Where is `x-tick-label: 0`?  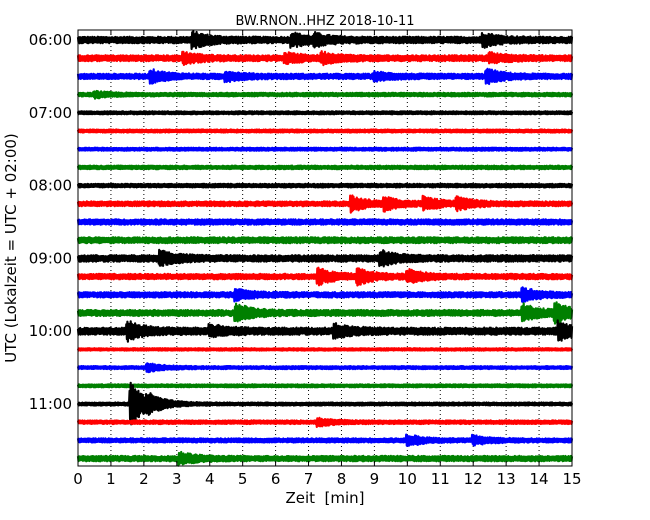
x-tick-label: 0 is located at coordinates (78, 479).